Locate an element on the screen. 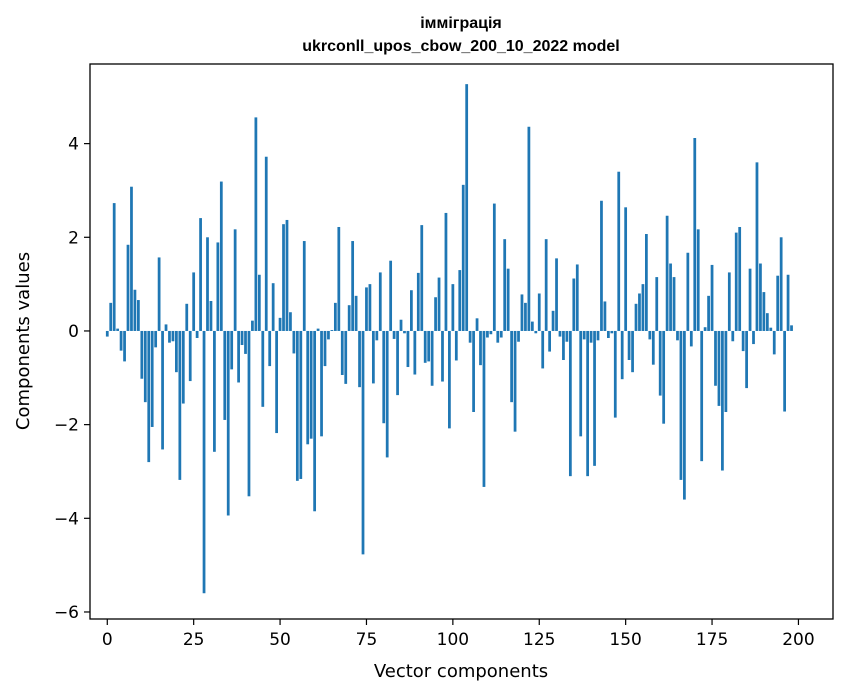 The width and height of the screenshot is (847, 696). y-tick-label: 4 is located at coordinates (73, 145).